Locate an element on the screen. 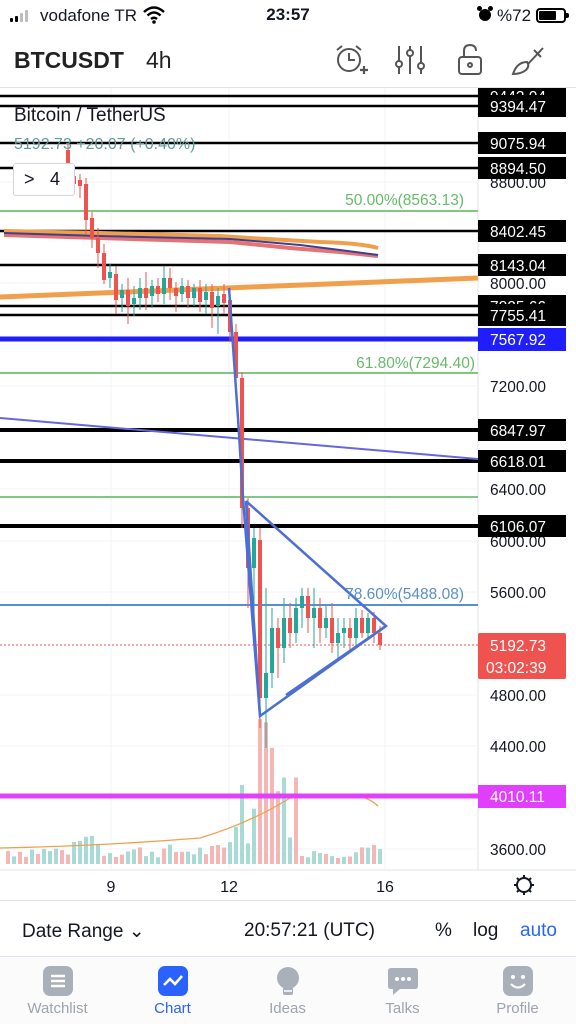 Image resolution: width=576 pixels, height=1024 pixels. price-line-tag-text: 6618.01 is located at coordinates (518, 462).